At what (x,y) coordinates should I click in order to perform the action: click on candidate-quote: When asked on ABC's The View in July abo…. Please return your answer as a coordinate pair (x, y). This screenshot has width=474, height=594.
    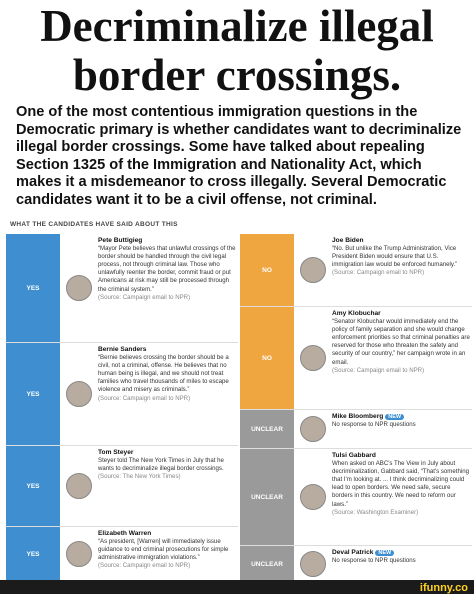
    Looking at the image, I should click on (400, 484).